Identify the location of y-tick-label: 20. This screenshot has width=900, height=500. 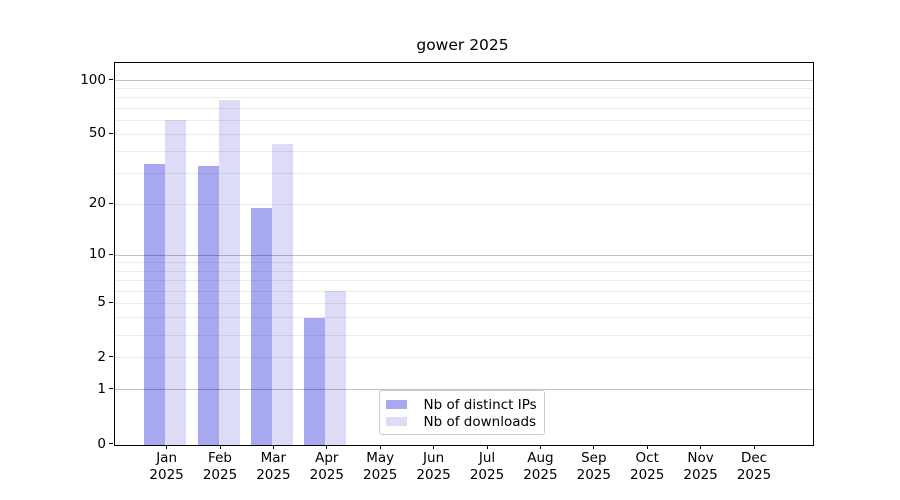
(97, 203).